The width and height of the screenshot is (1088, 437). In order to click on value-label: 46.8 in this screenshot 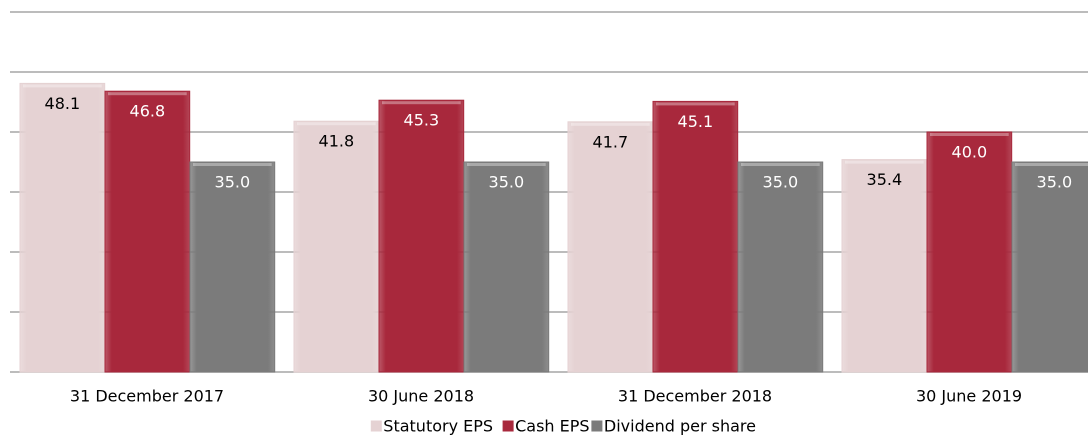, I will do `click(148, 111)`.